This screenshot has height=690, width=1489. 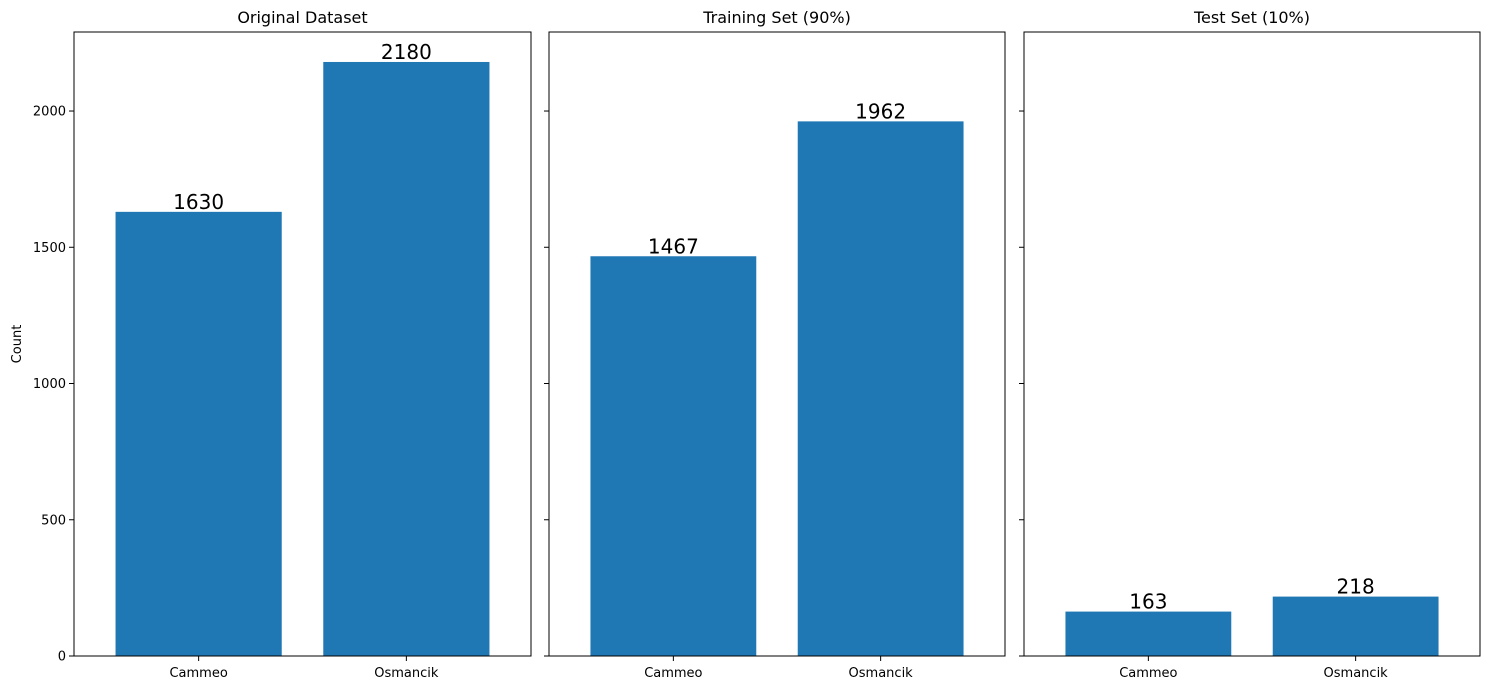 I want to click on bar-value-label: 218, so click(x=1356, y=587).